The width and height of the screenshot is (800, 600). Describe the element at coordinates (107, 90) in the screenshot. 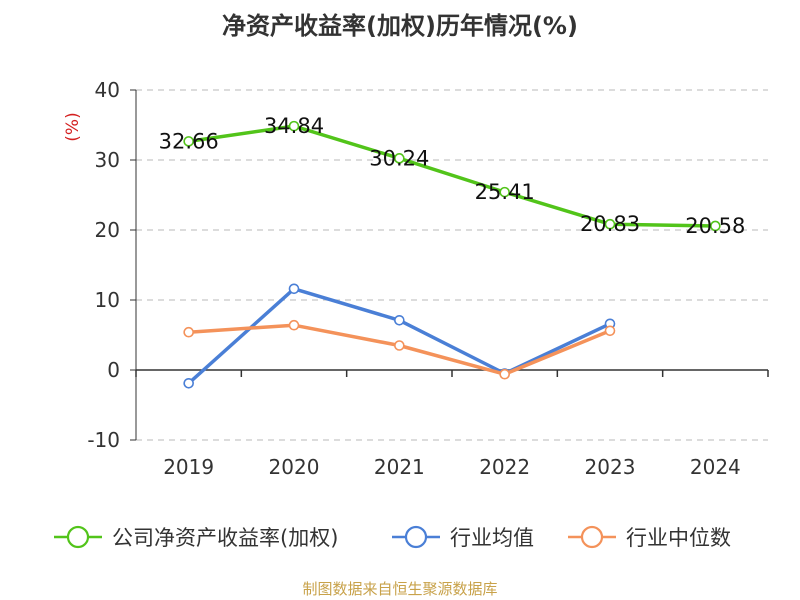

I see `y-tick-label: 40` at that location.